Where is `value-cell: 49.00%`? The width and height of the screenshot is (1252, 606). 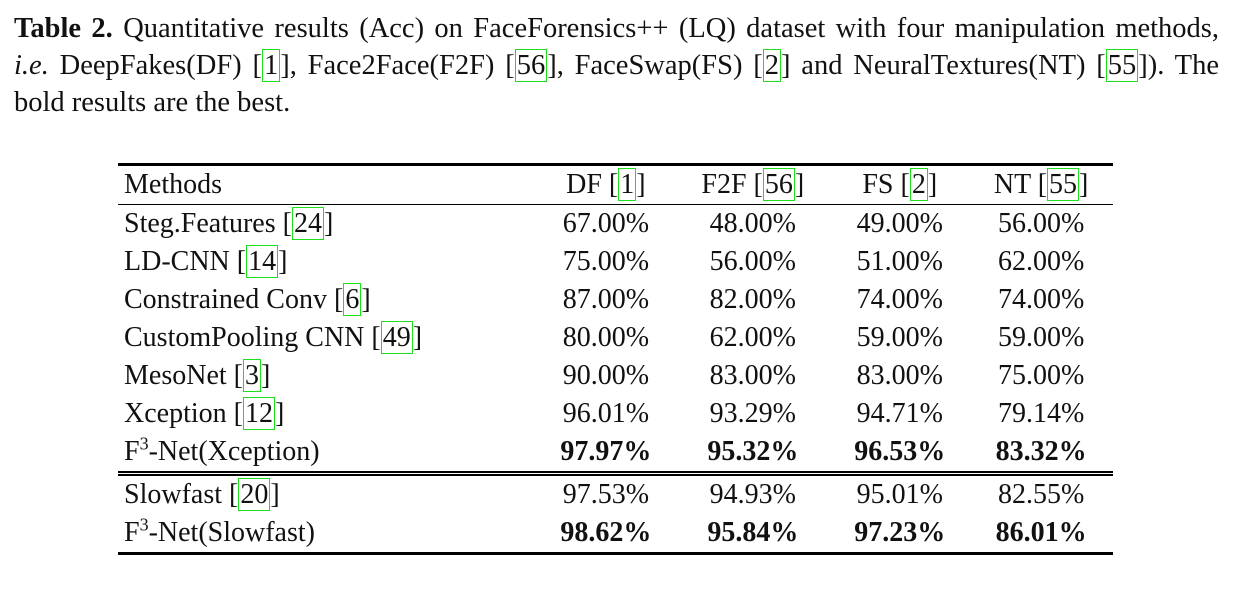 value-cell: 49.00% is located at coordinates (899, 223).